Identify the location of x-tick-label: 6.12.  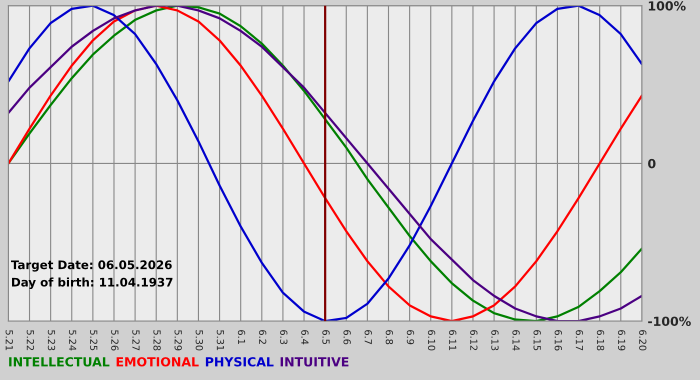
(474, 340).